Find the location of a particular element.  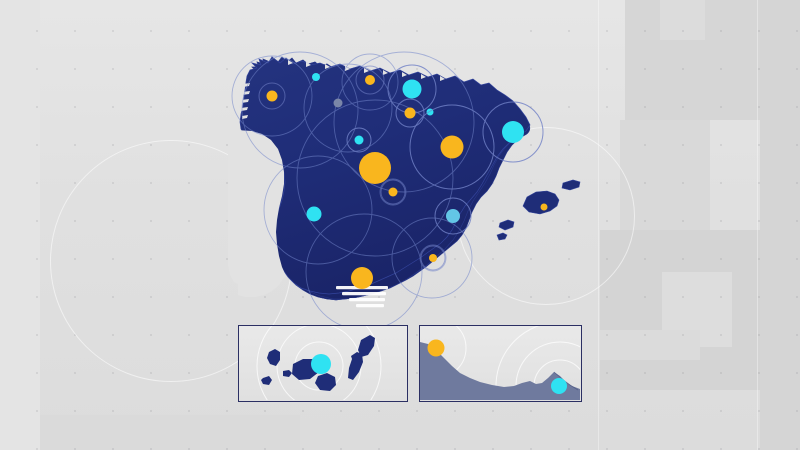

inset-north-africa-markers is located at coordinates (497, 366).